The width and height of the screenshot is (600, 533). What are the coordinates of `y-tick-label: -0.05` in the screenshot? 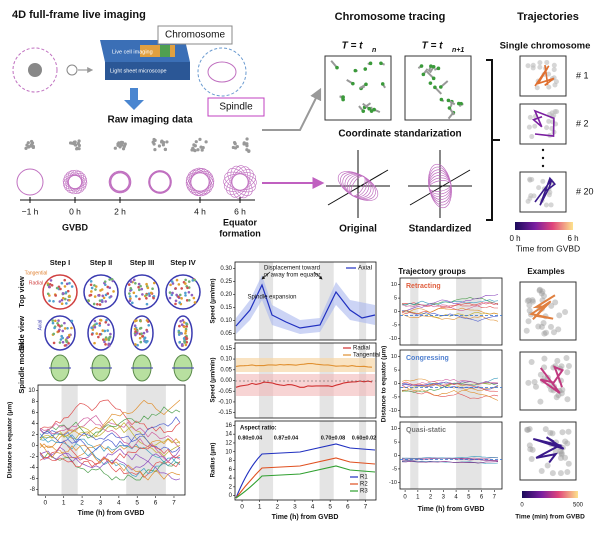 It's located at (225, 392).